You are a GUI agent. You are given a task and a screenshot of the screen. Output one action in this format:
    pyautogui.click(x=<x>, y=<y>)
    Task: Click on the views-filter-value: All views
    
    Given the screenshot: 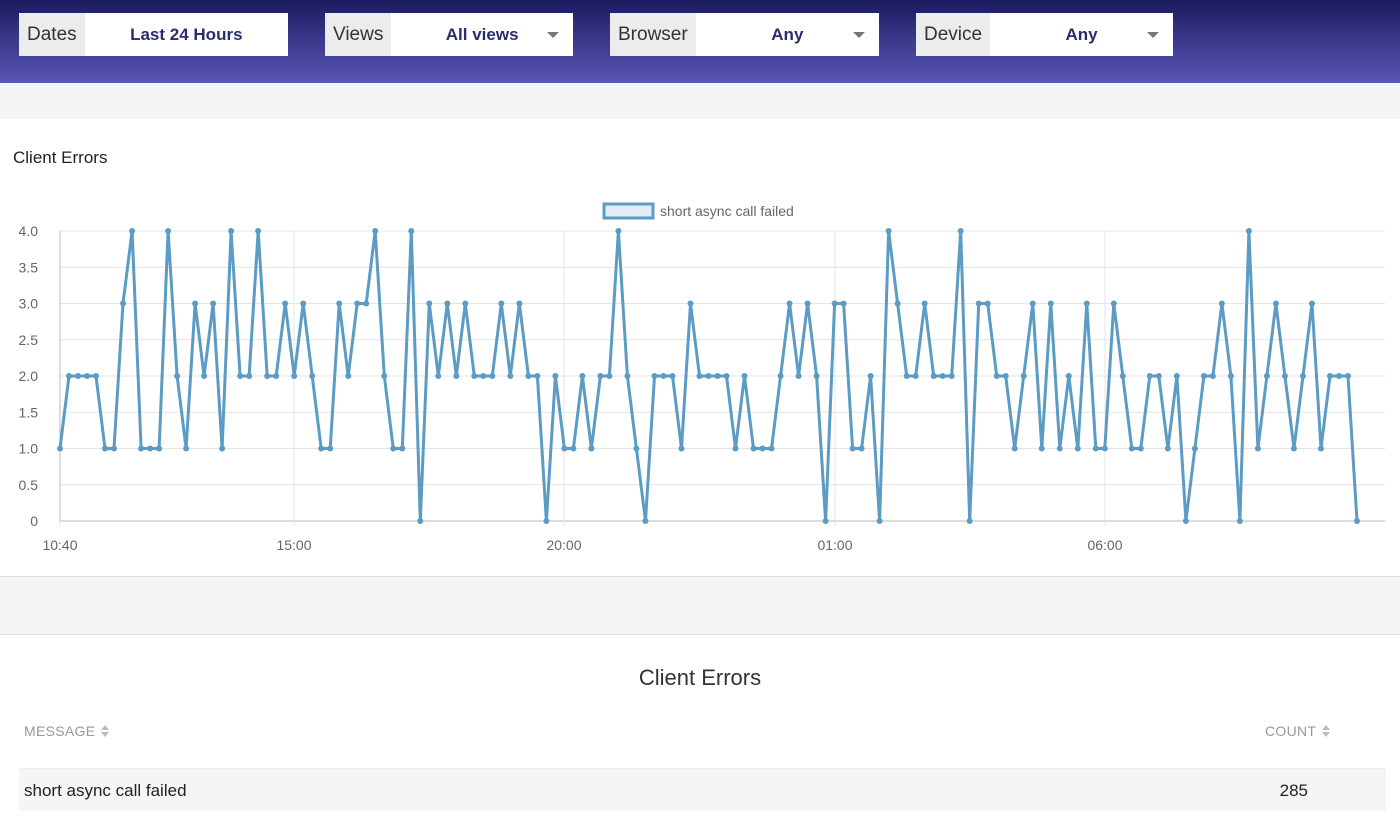 What is the action you would take?
    pyautogui.click(x=482, y=34)
    